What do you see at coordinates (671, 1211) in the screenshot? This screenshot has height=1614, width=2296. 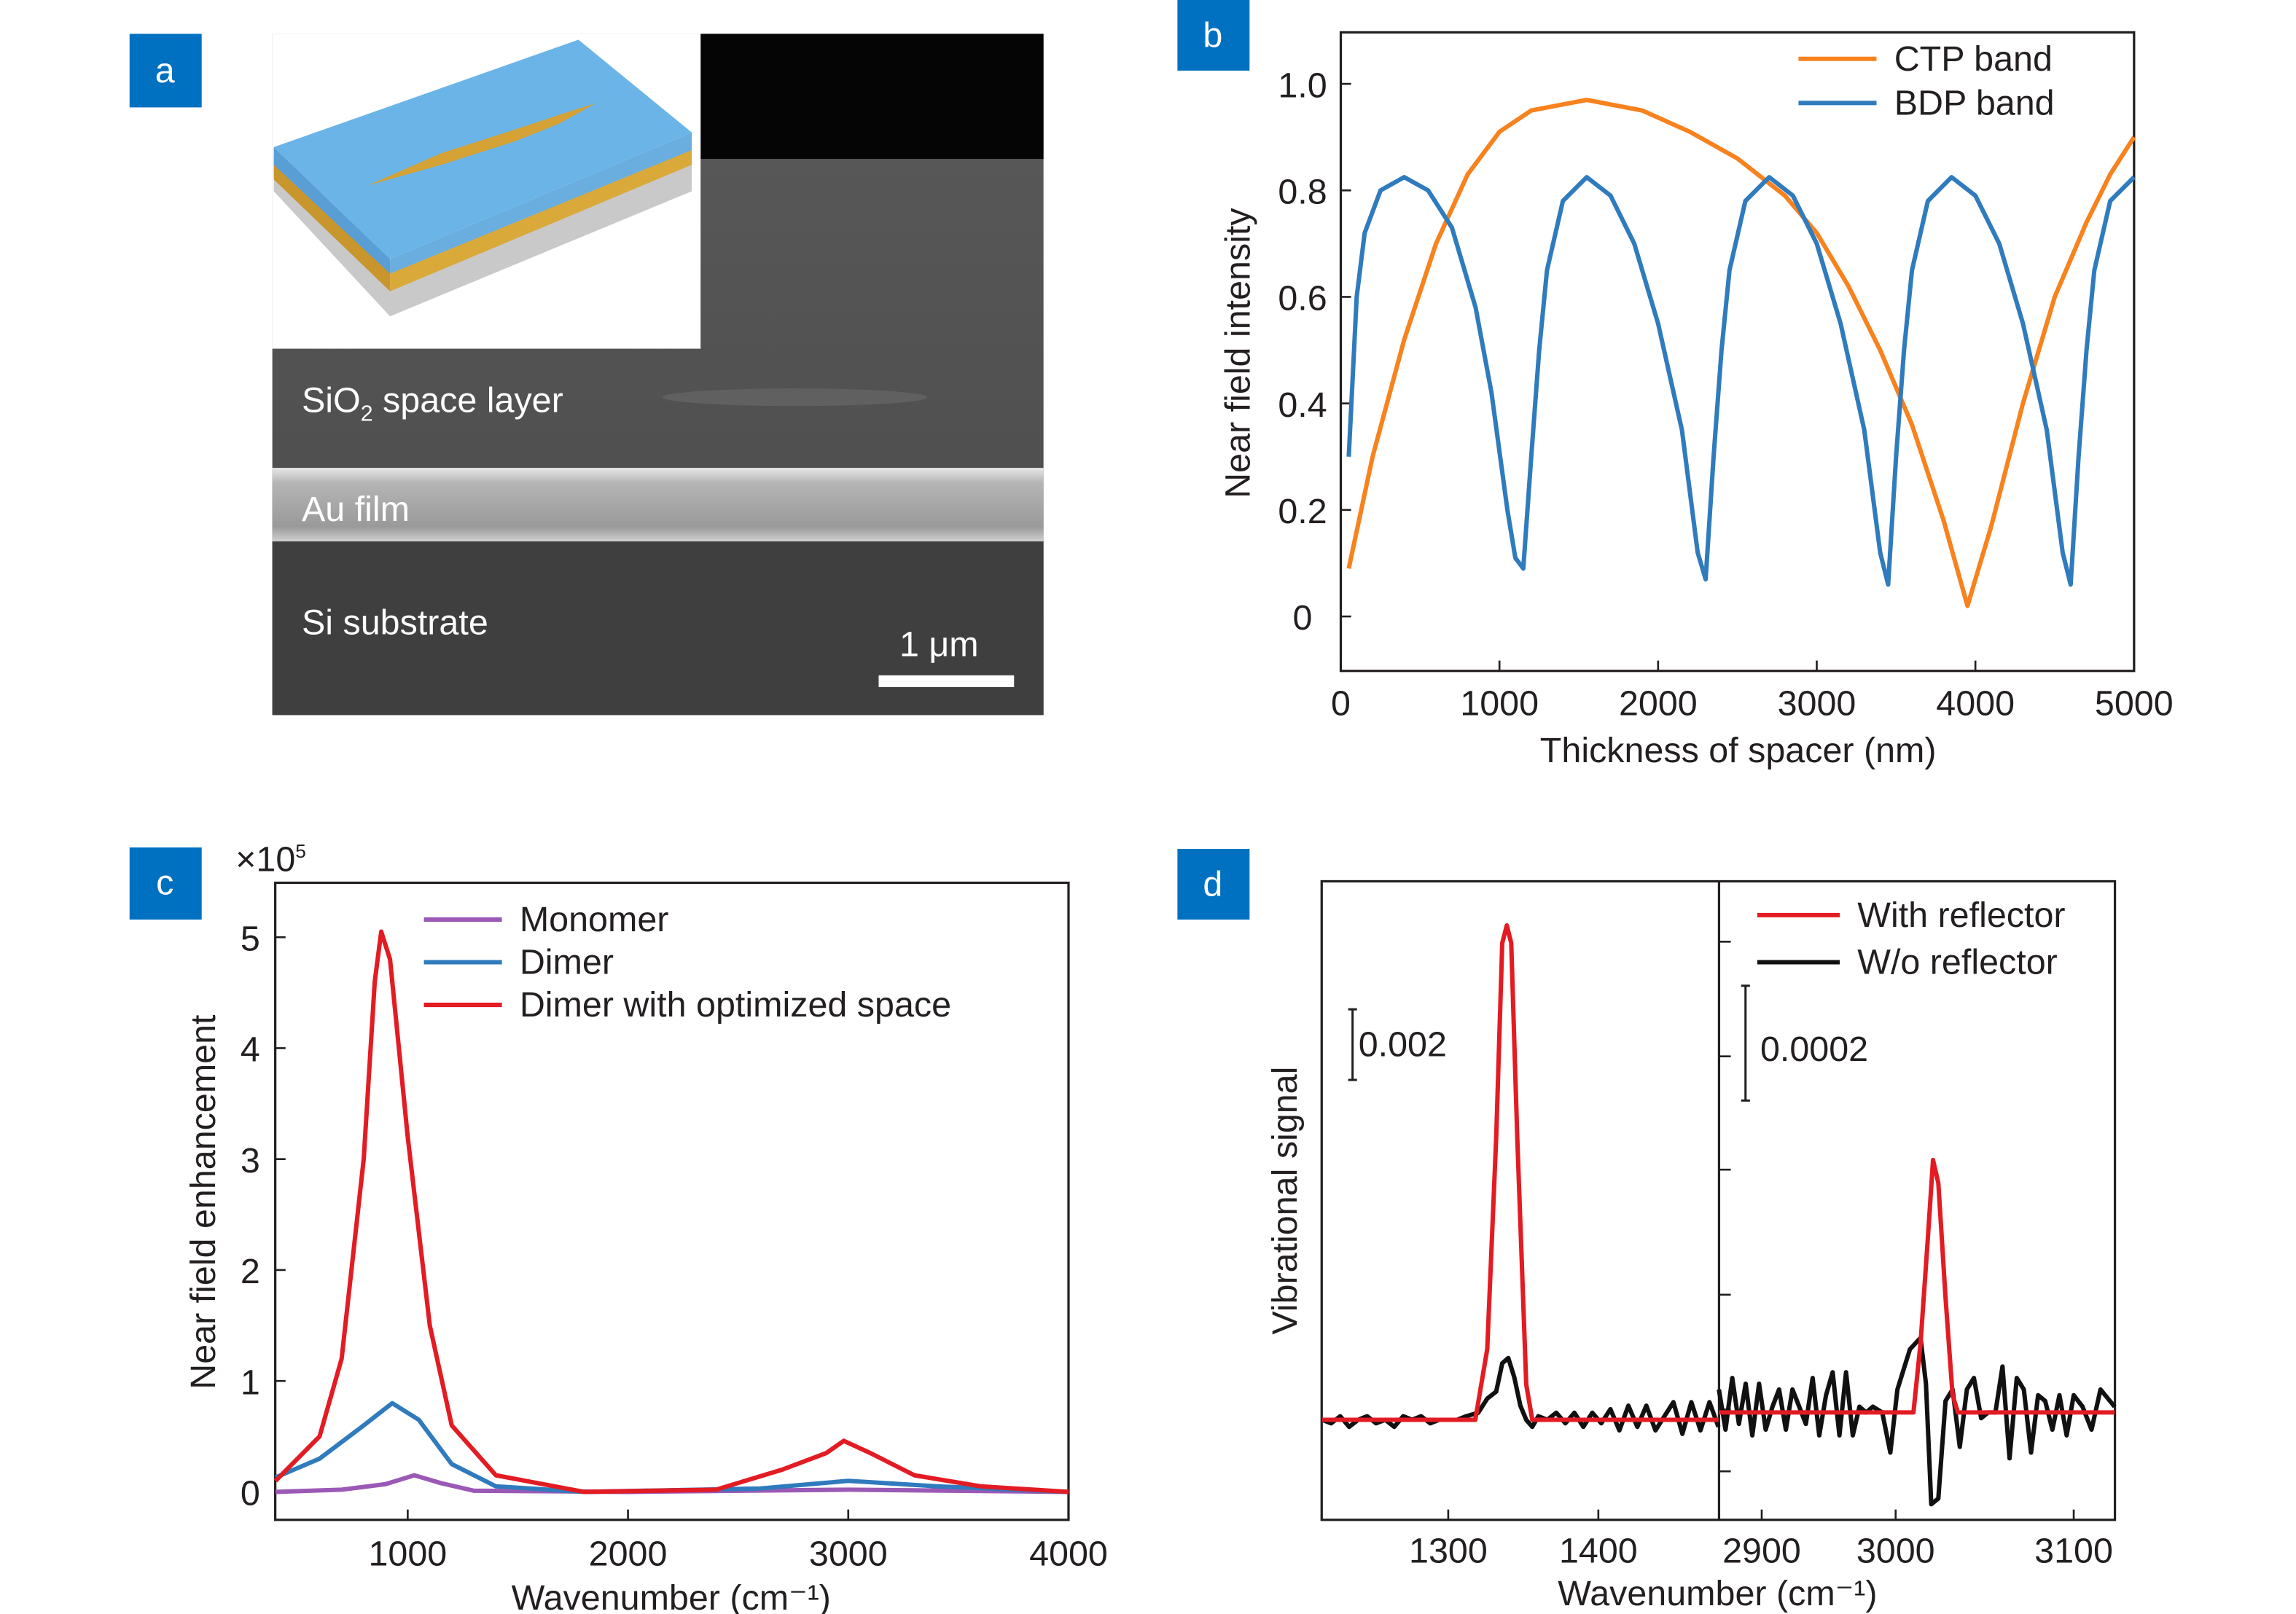 I see `series-line-dimer-with-optimized-space` at bounding box center [671, 1211].